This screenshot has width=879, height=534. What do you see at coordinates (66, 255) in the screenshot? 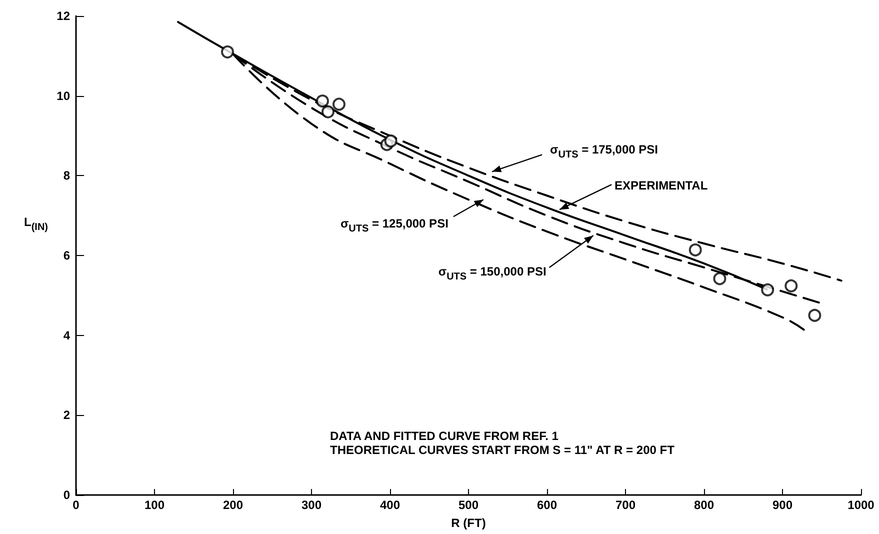
I see `y-tick-label: 6` at bounding box center [66, 255].